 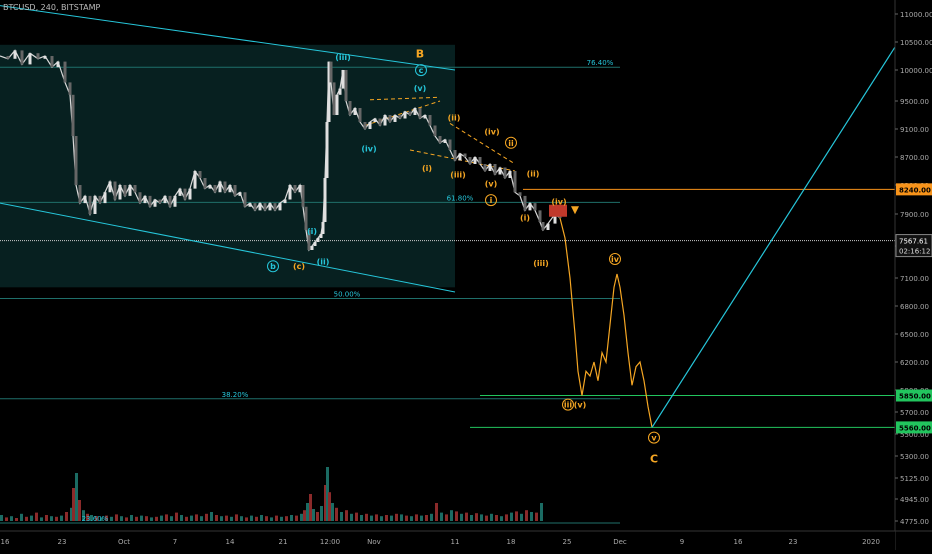 What do you see at coordinates (915, 428) in the screenshot?
I see `price-level-label: 5560.00` at bounding box center [915, 428].